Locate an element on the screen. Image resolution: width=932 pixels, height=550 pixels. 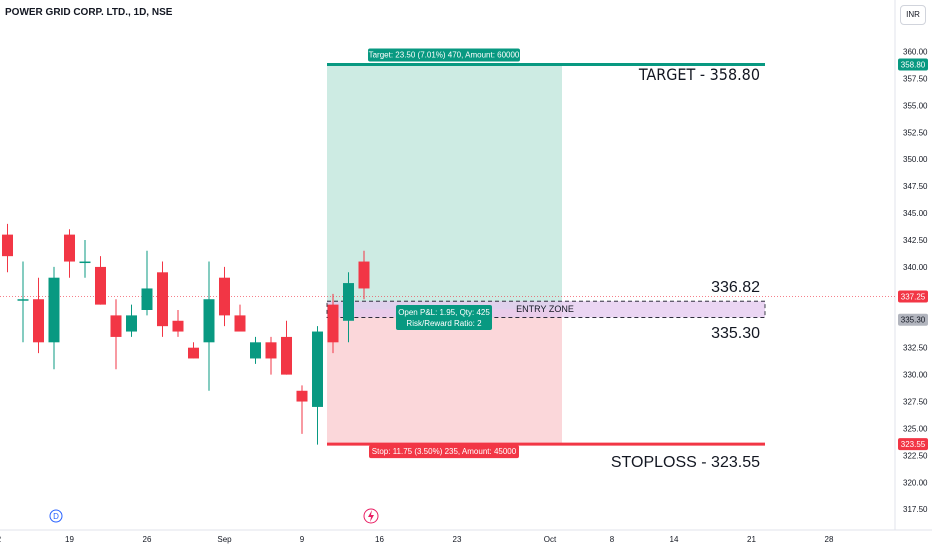
x-tick-label: 23 is located at coordinates (457, 539).